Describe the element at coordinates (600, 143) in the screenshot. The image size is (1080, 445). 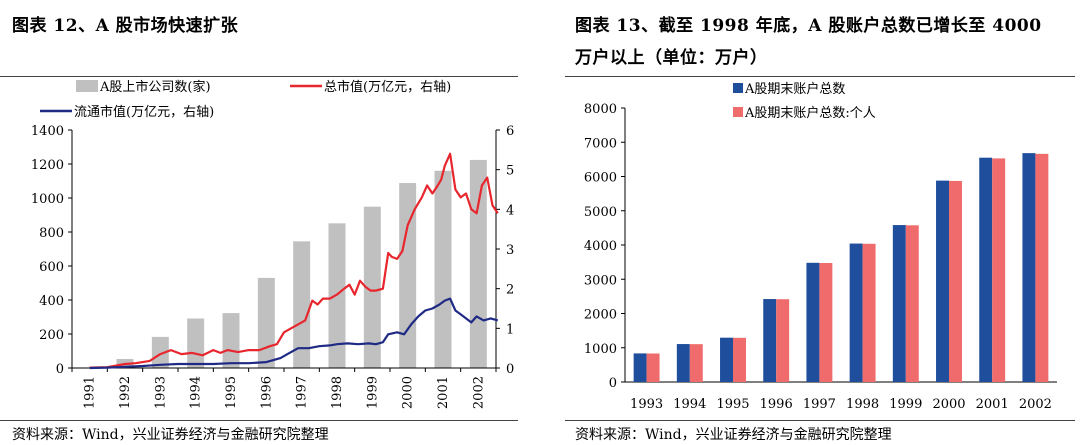
I see `y-tick-label: 7000` at that location.